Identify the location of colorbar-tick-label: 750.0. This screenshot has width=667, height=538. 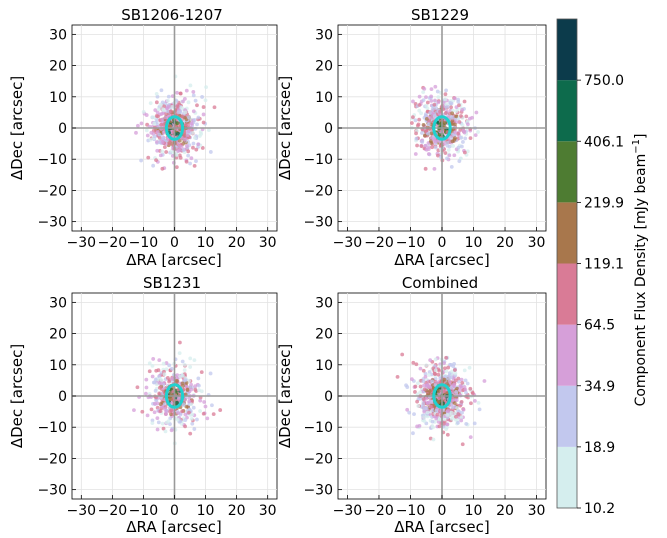
(604, 81).